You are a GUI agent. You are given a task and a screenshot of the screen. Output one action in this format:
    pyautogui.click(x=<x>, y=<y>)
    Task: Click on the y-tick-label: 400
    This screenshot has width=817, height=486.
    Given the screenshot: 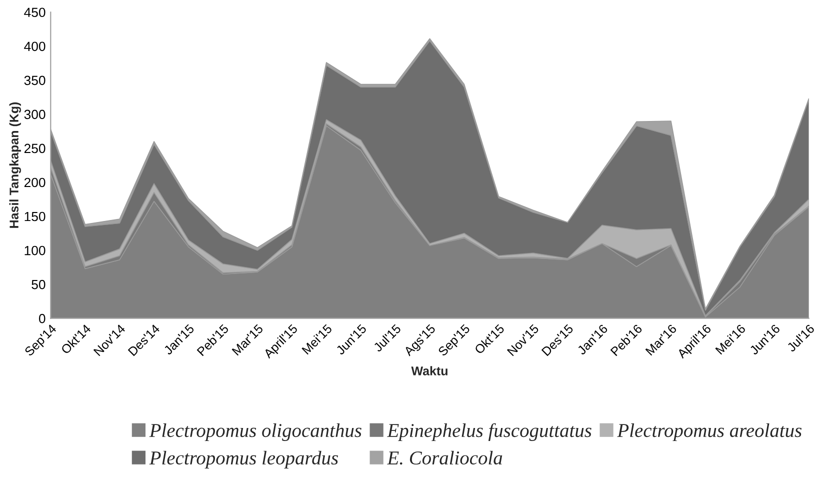 What is the action you would take?
    pyautogui.click(x=35, y=47)
    